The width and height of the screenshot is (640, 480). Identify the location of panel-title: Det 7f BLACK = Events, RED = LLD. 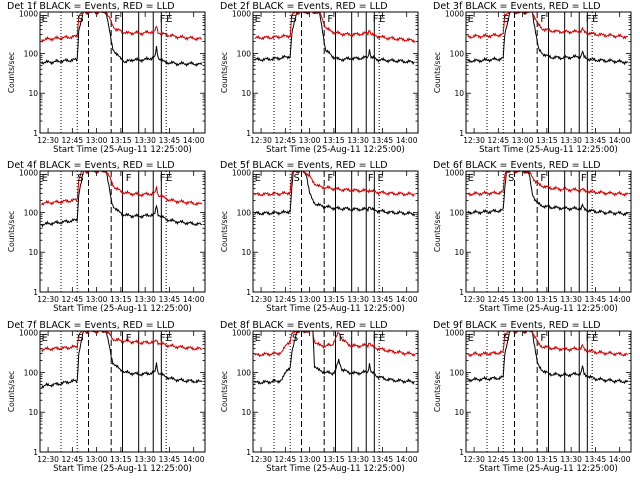
(91, 325).